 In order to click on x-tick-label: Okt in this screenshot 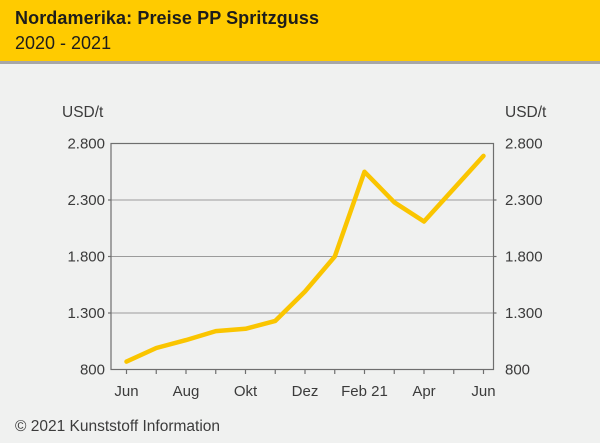, I will do `click(246, 391)`.